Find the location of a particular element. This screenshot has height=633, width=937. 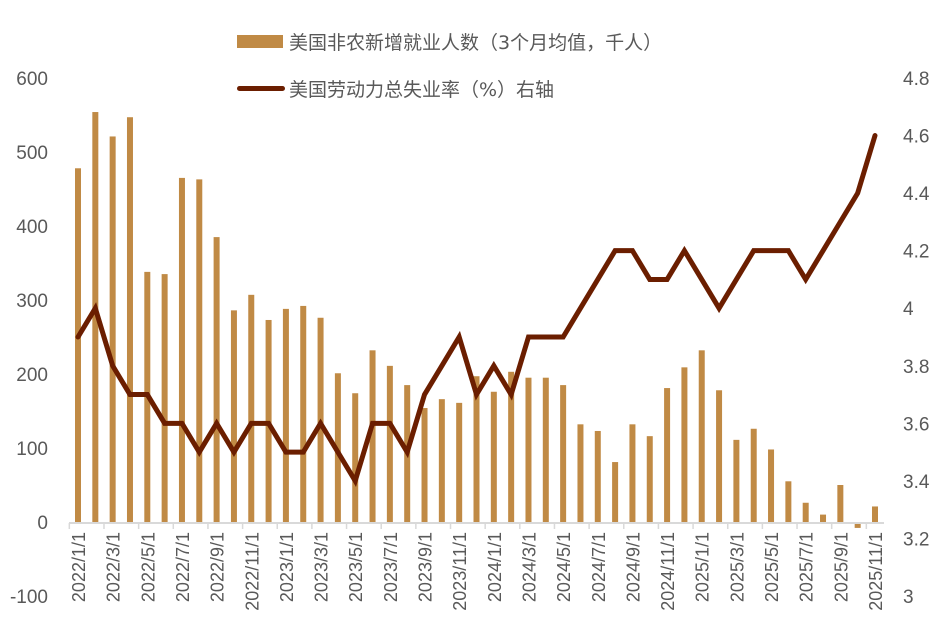

legend-label-unemployment: 美国劳动力总失业率（%）右轴 is located at coordinates (422, 90).